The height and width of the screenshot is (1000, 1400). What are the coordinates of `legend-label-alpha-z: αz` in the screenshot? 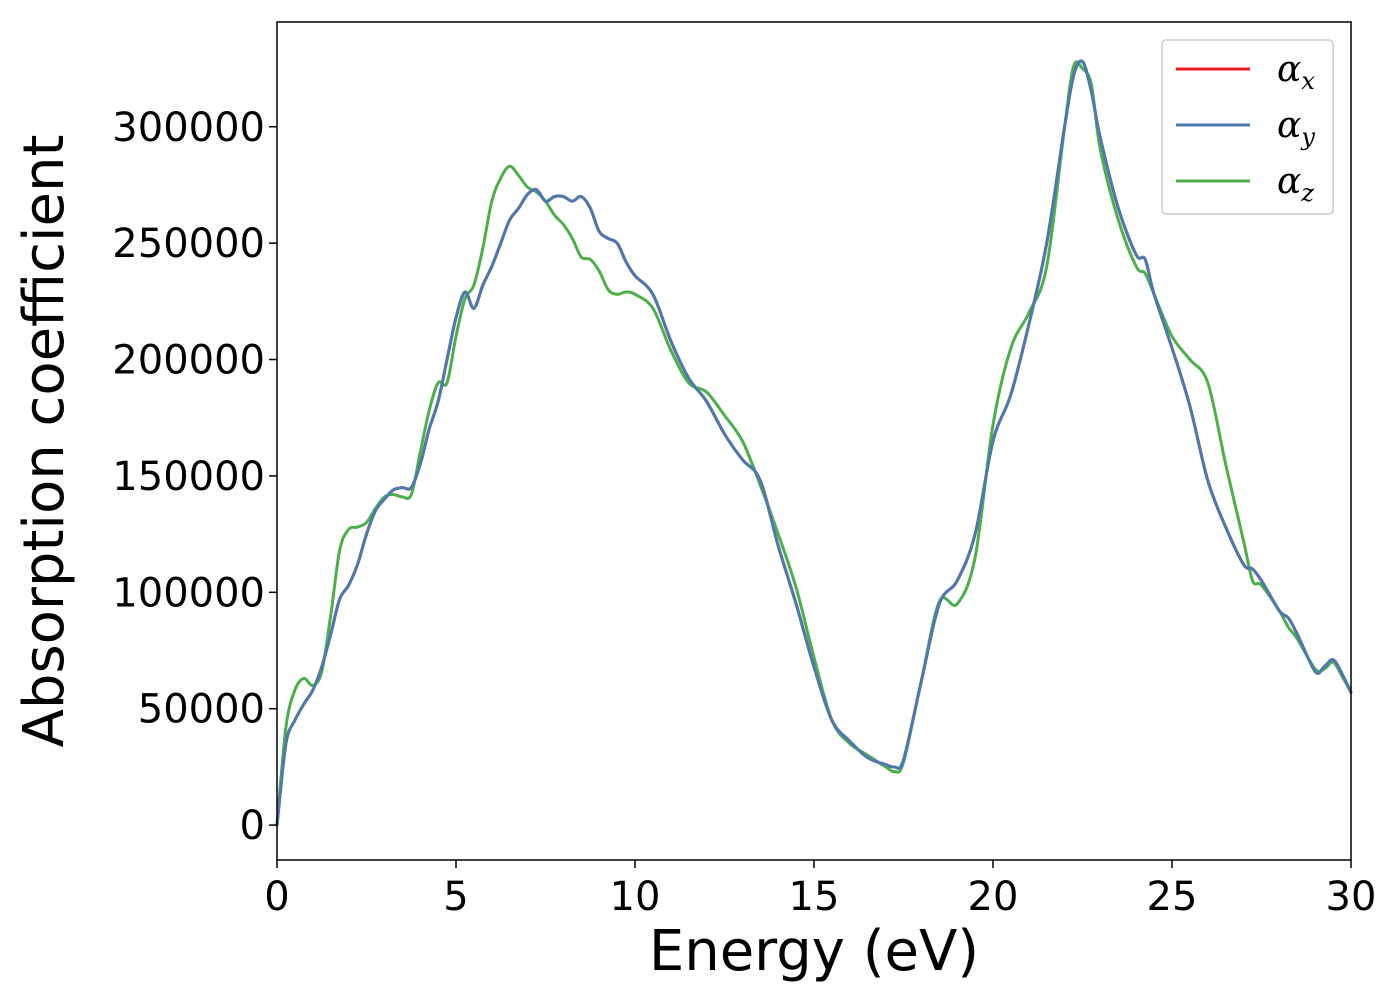 It's located at (1295, 184).